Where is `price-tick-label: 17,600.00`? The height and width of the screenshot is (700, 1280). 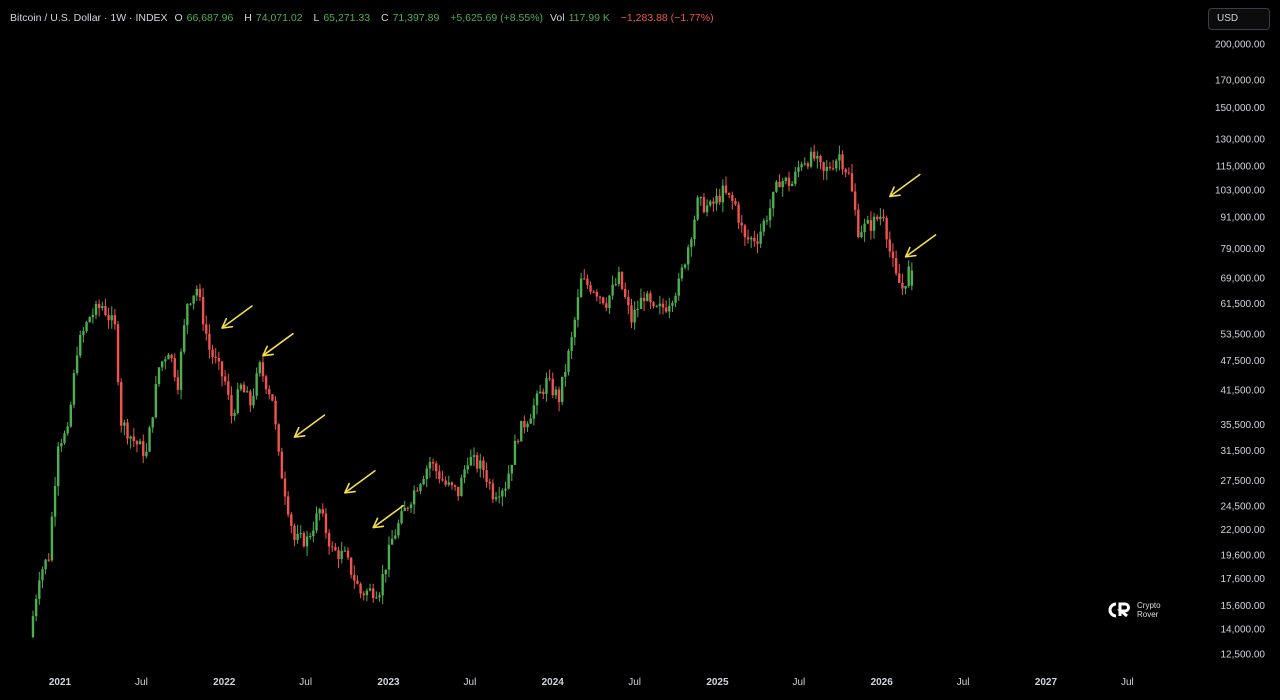 price-tick-label: 17,600.00 is located at coordinates (1243, 579).